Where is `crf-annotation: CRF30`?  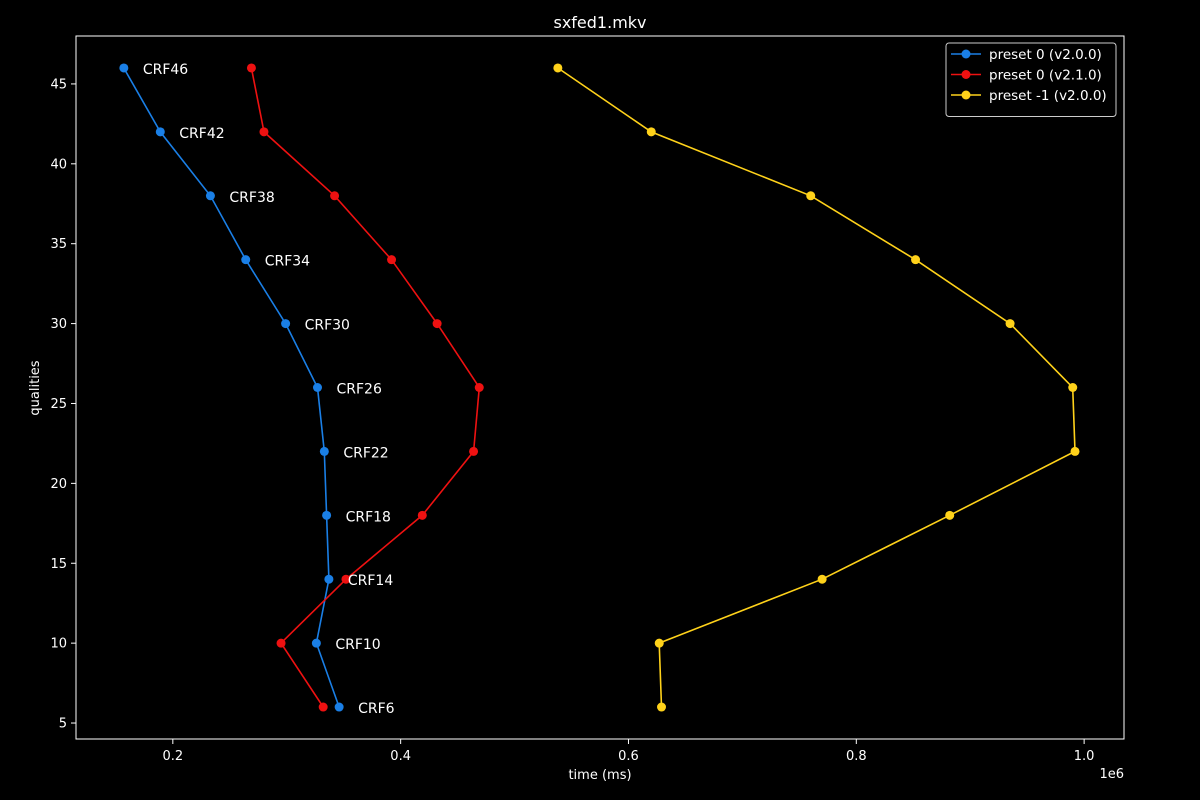 crf-annotation: CRF30 is located at coordinates (327, 326).